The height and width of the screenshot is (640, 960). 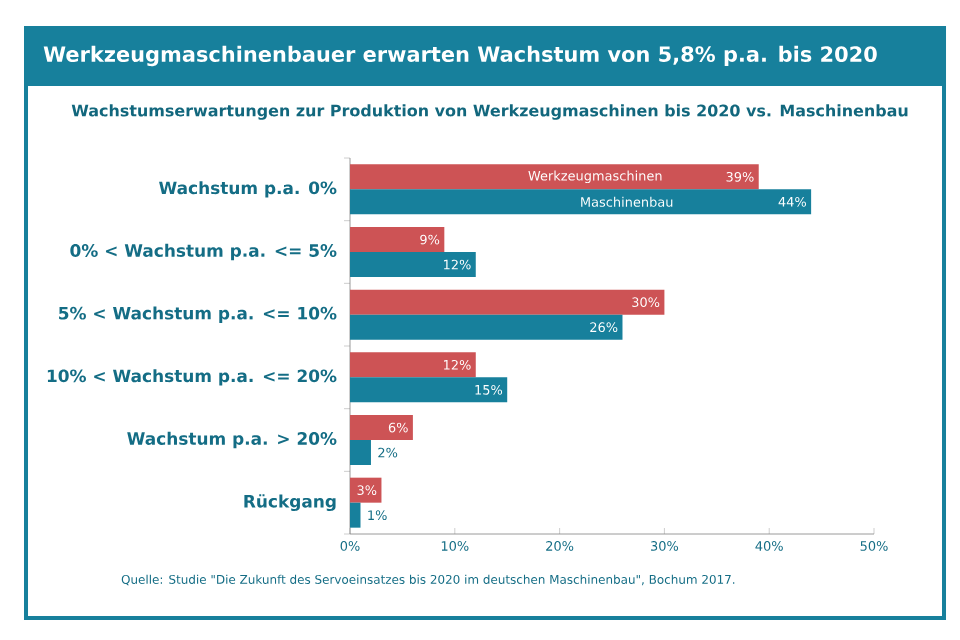 What do you see at coordinates (460, 56) in the screenshot?
I see `chart-title: Werkzeugmaschinenbauer erwarten Wachstum von 5,8% p.a. bis 2020` at bounding box center [460, 56].